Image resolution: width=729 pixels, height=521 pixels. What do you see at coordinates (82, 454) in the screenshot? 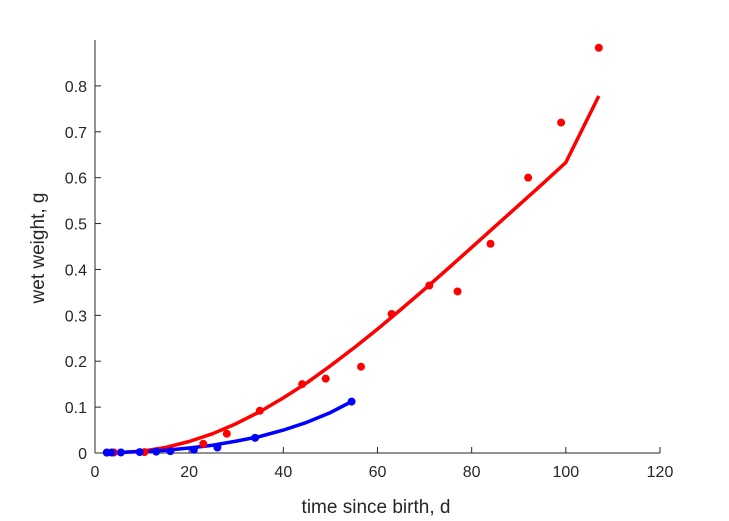
I see `y-tick-label: 0` at bounding box center [82, 454].